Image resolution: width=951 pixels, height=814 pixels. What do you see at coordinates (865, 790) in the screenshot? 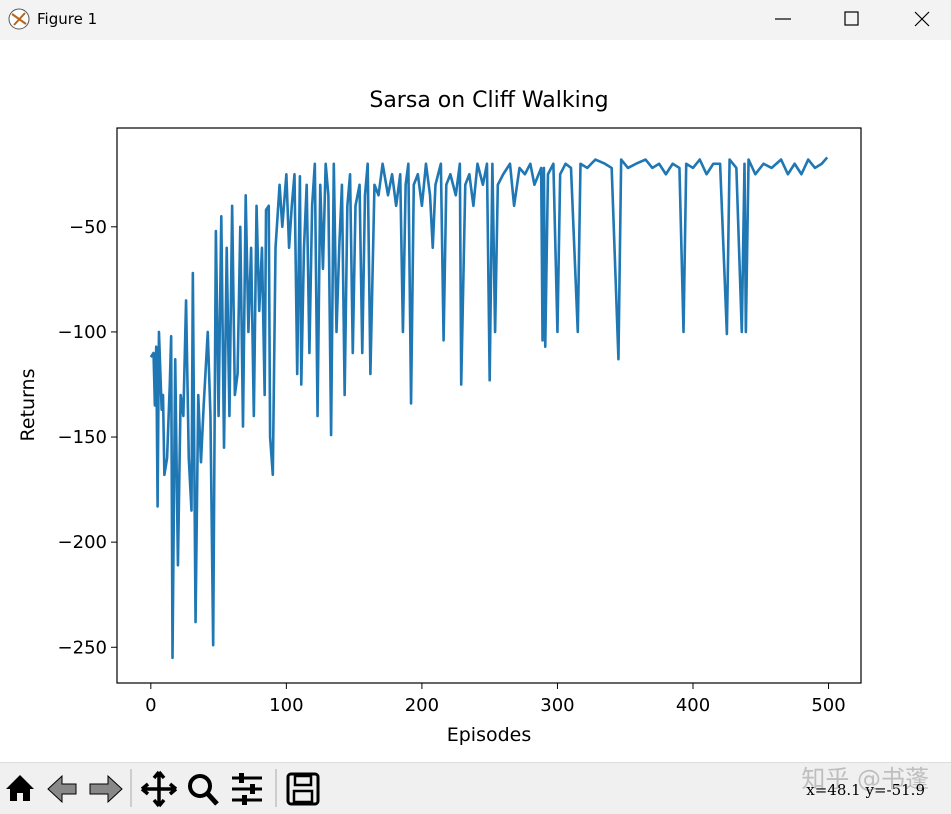
I see `cursor-status: x=48.1 y=-51.9` at bounding box center [865, 790].